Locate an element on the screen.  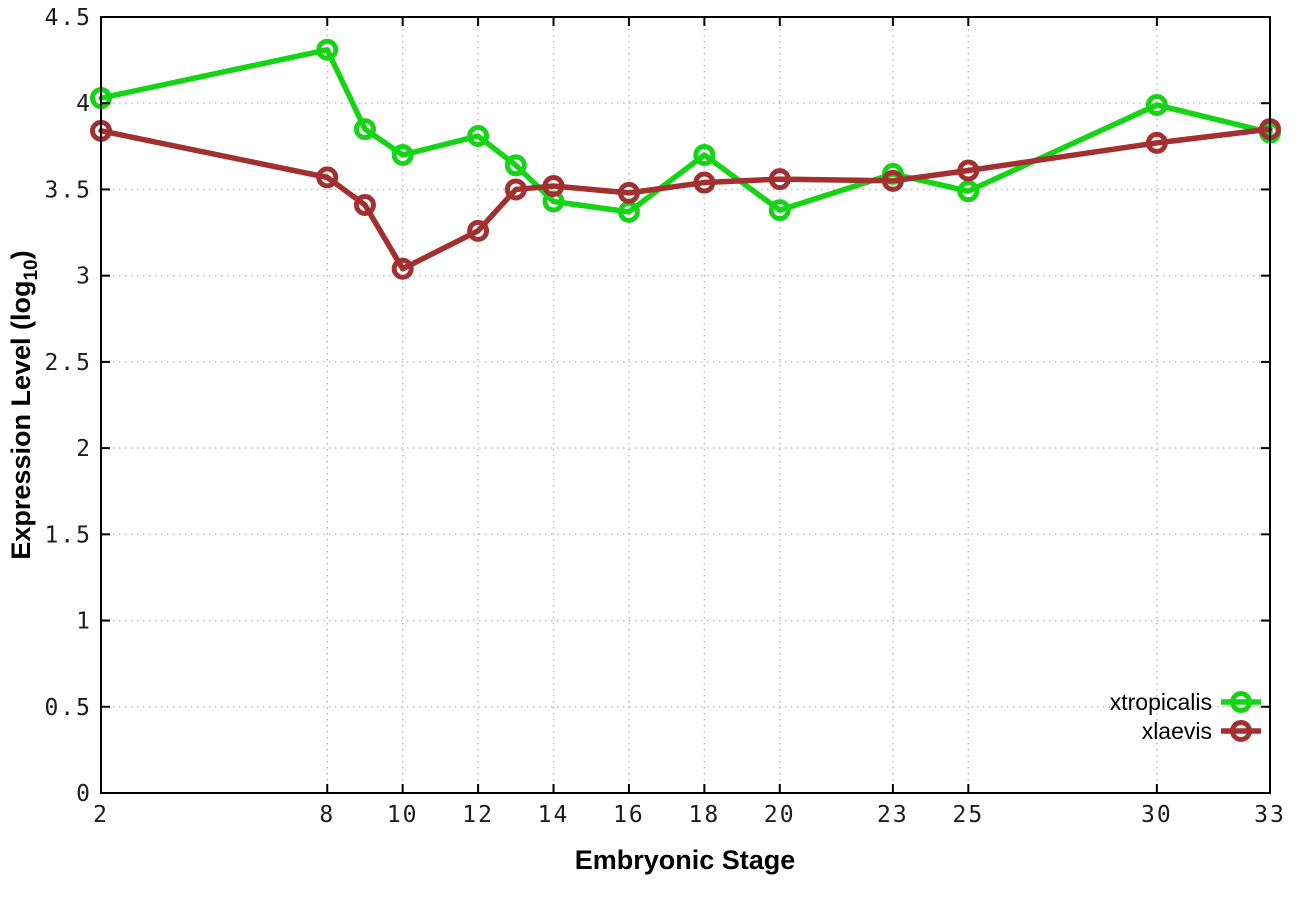
y-axis-title-subscript: 10 is located at coordinates (31, 269).